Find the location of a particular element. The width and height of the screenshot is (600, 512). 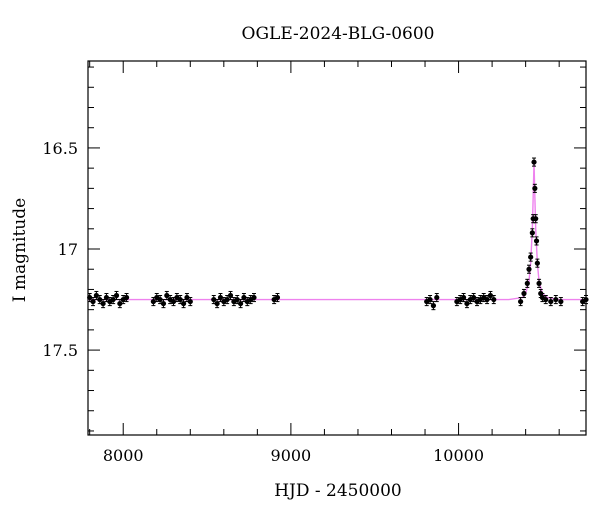

x-tick-label: 10000 is located at coordinates (458, 455).